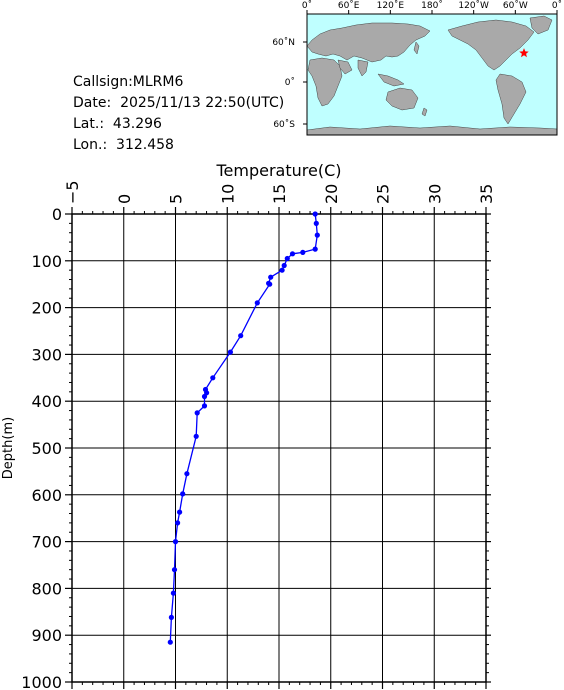  What do you see at coordinates (541, 25) in the screenshot?
I see `land-greenland` at bounding box center [541, 25].